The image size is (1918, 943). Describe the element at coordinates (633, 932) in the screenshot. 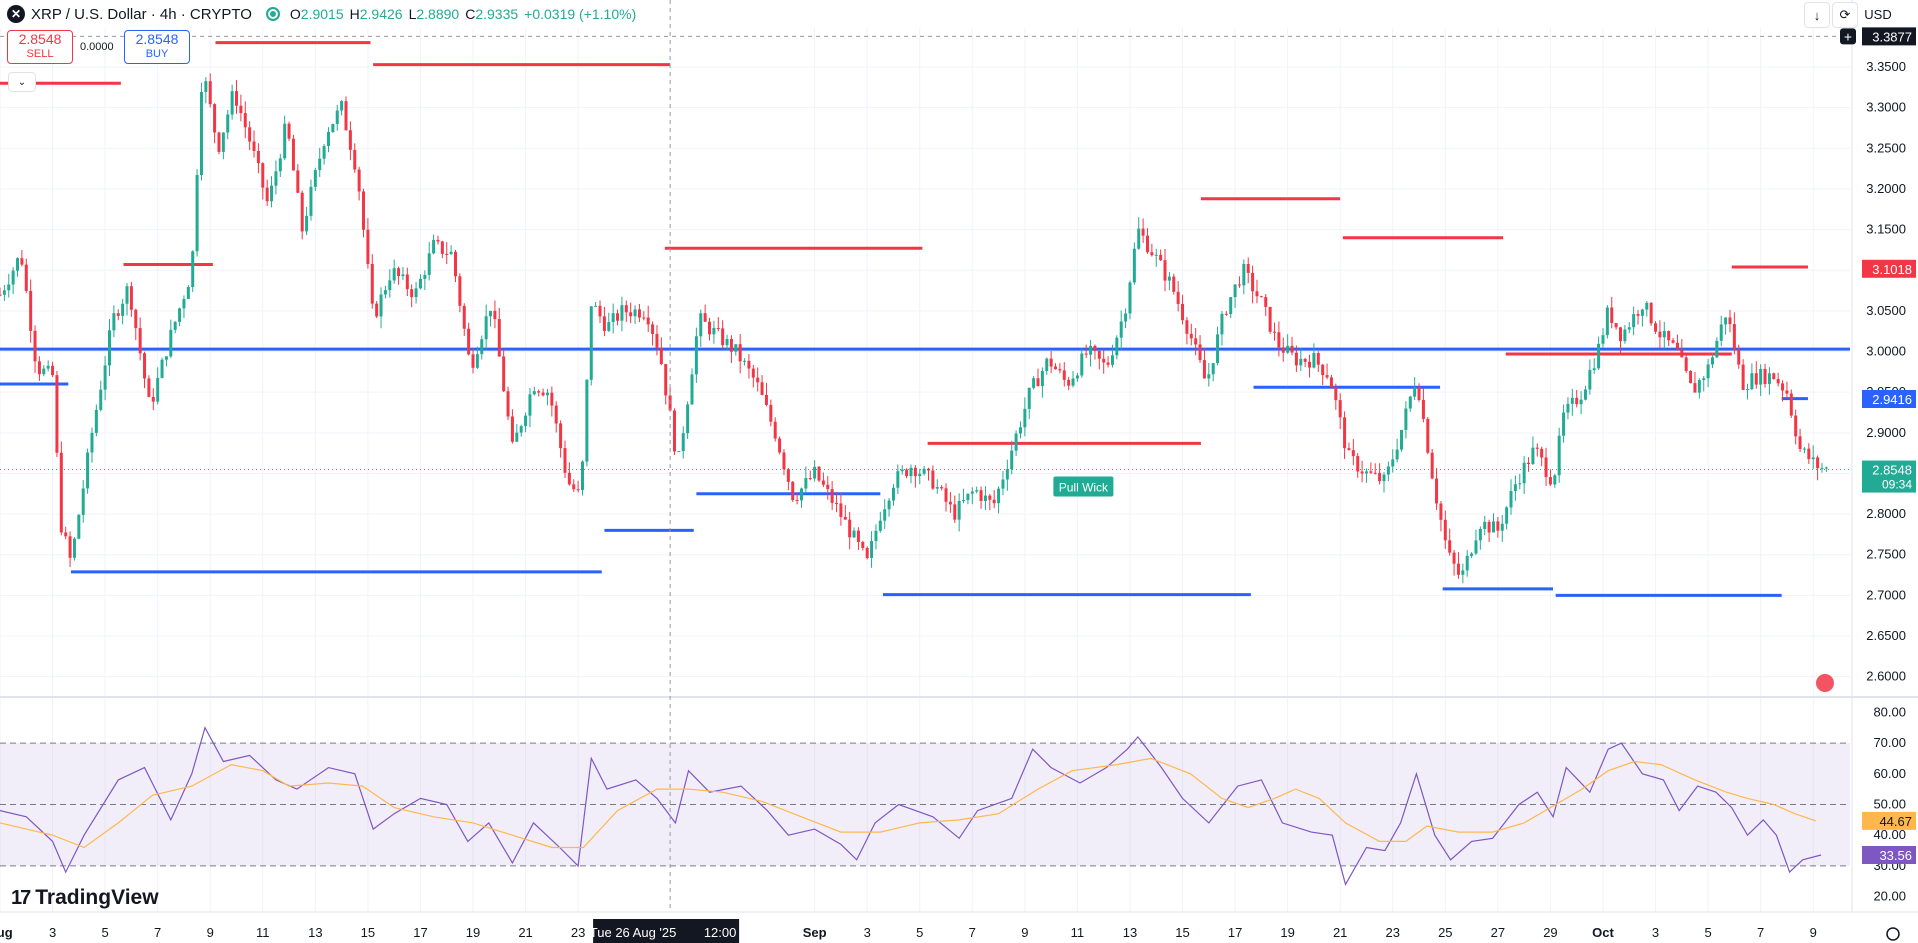

I see `crosshair-time-label: Tue 26 Aug '25` at that location.